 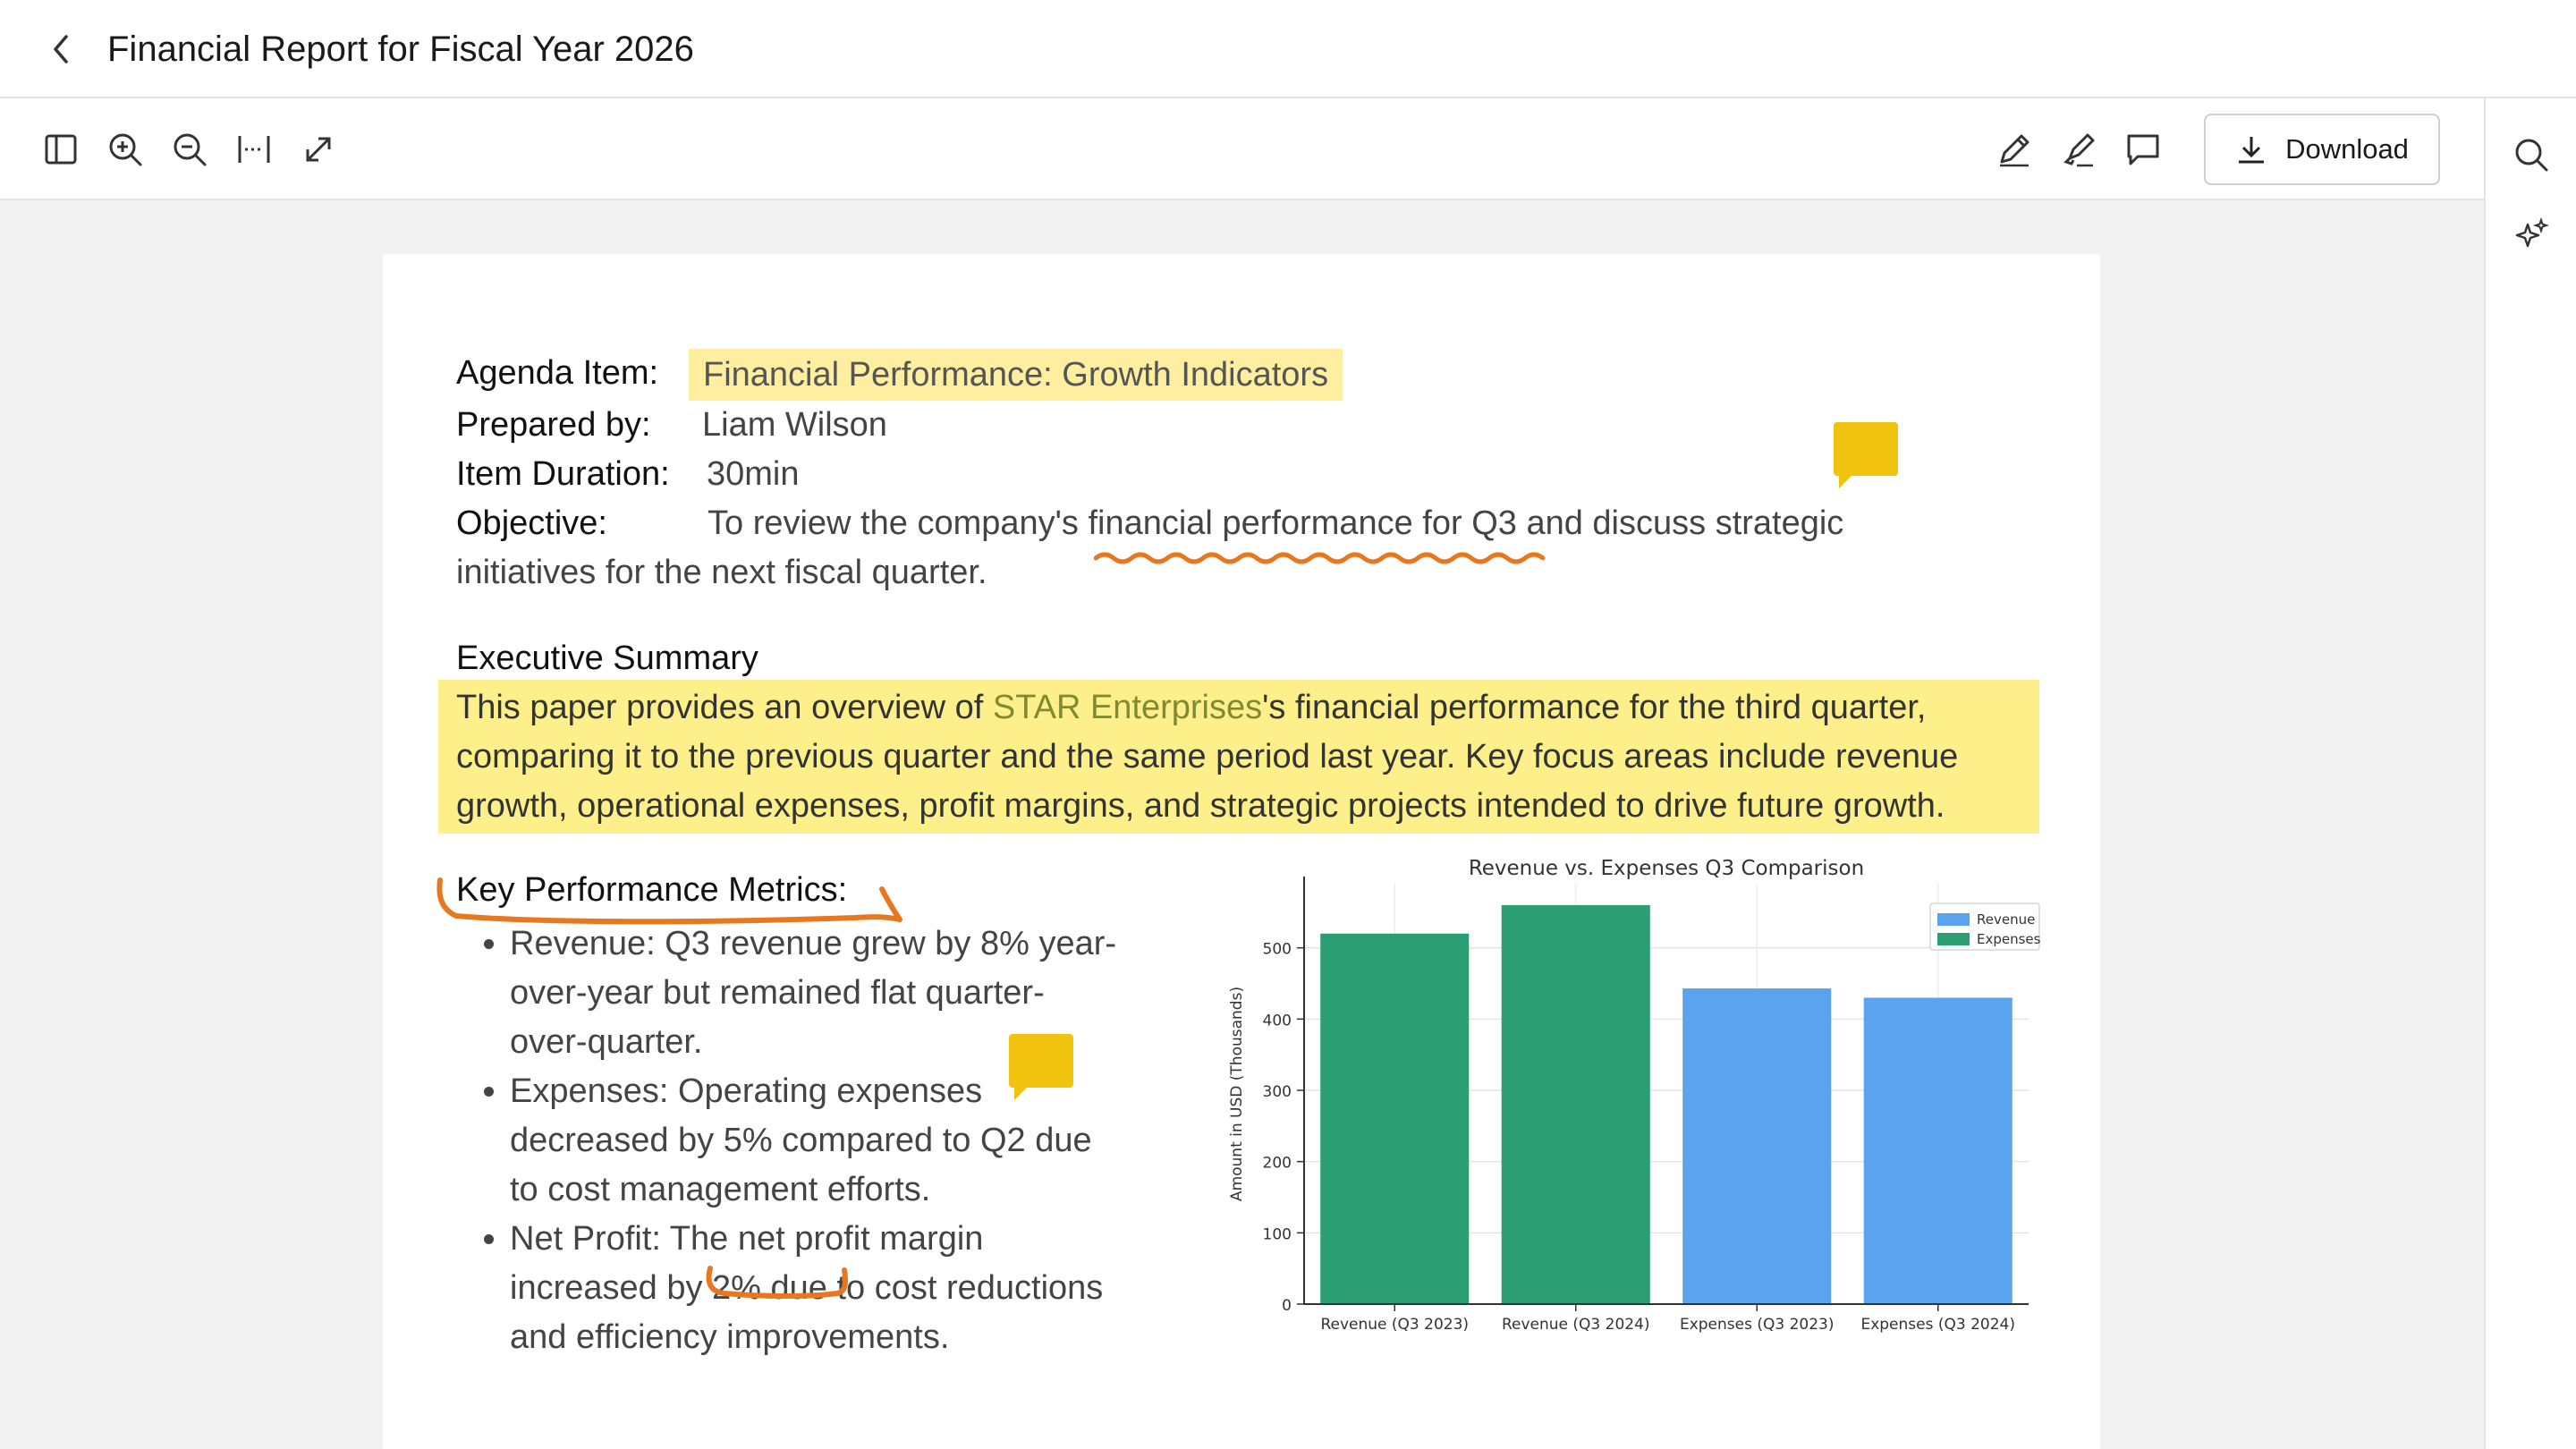 I want to click on highlighter-tool-button, so click(x=2078, y=149).